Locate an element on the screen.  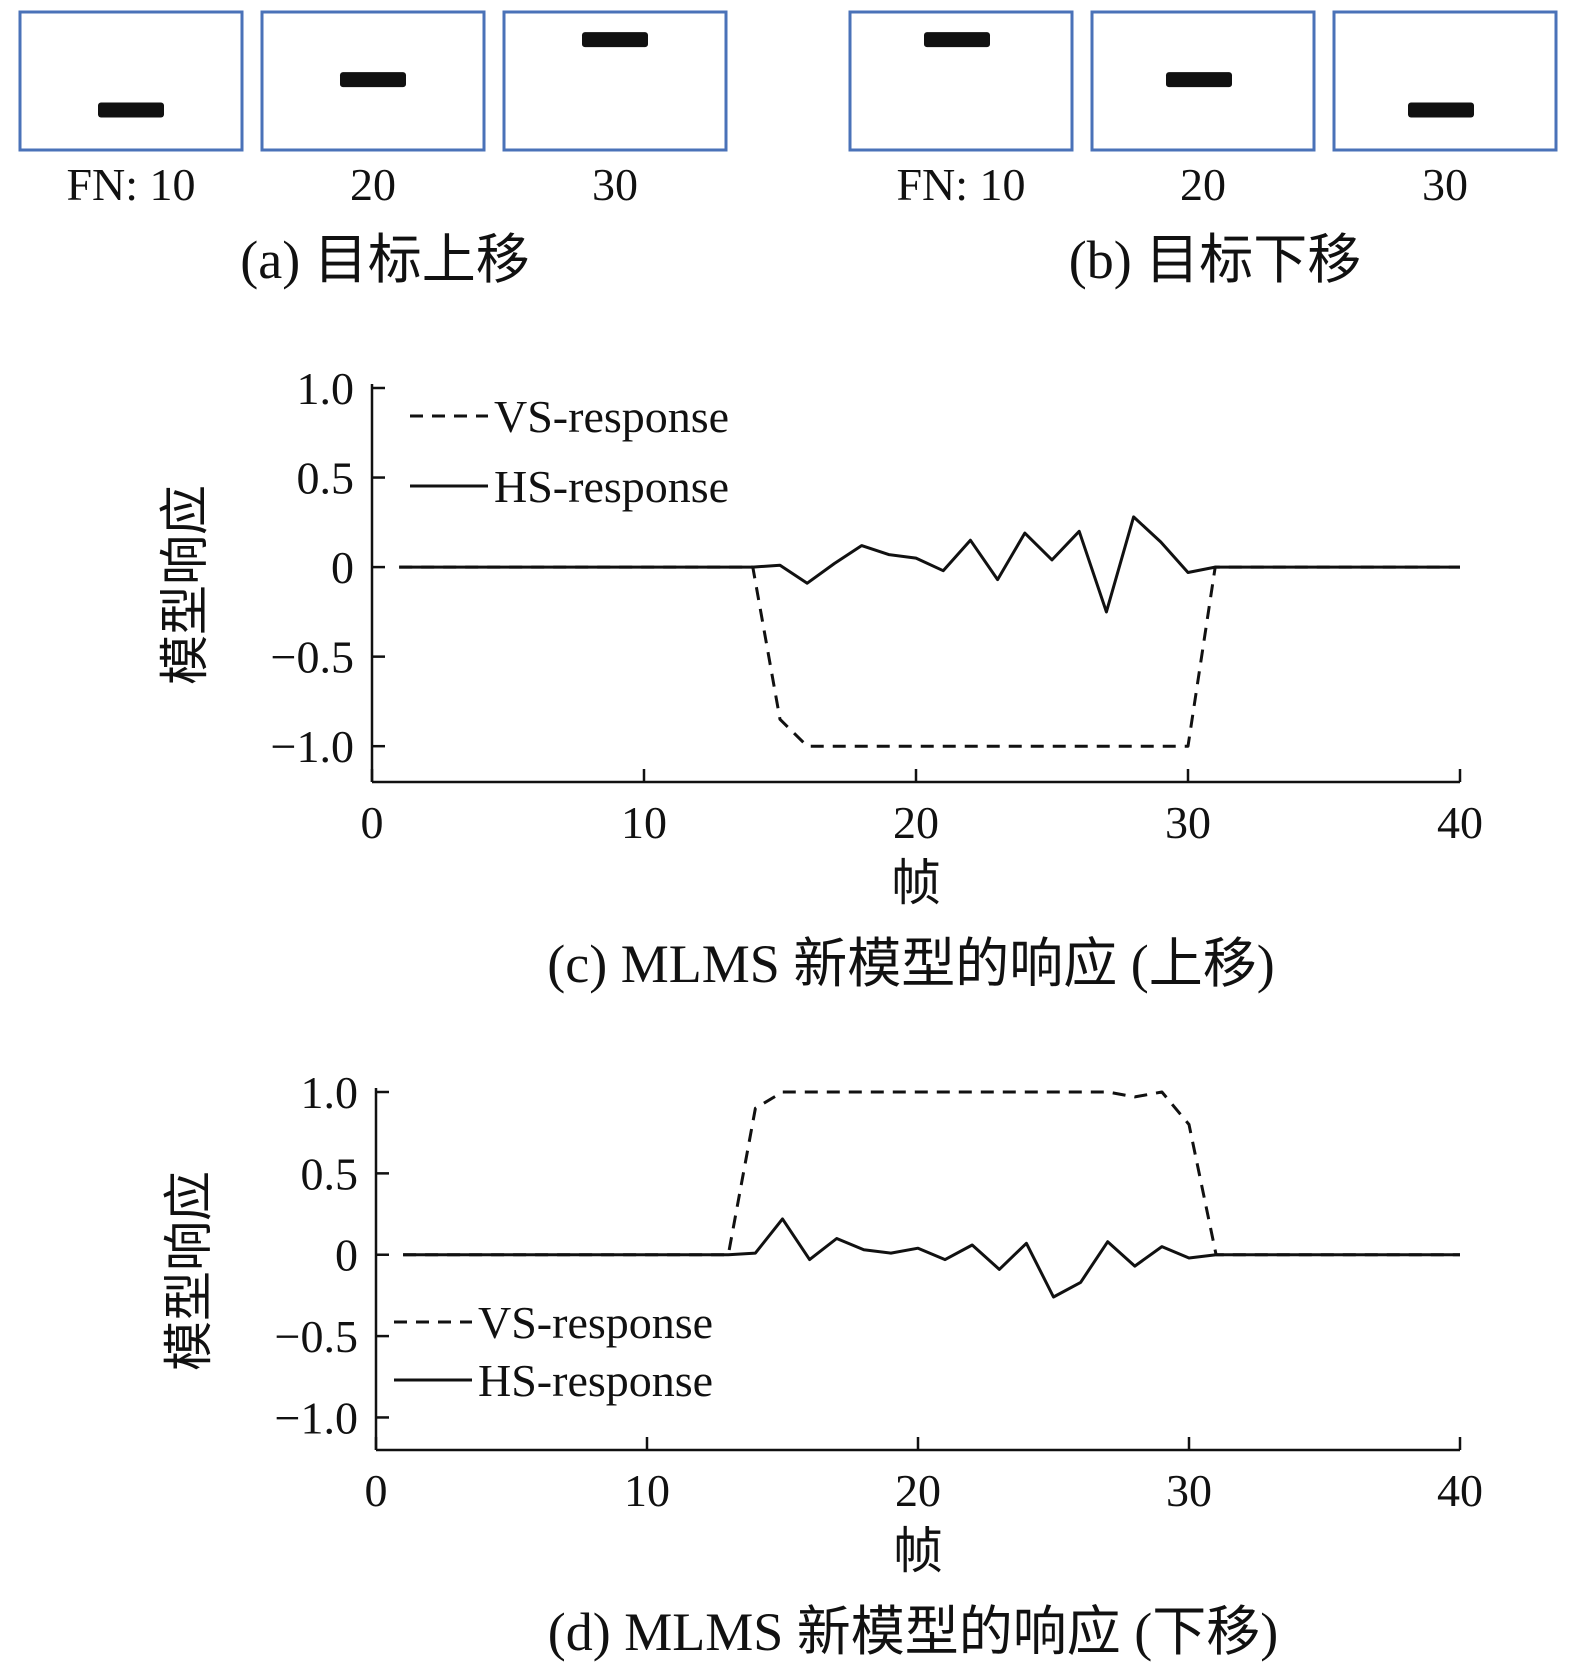
chart-caption: (d) MLMS 新模型的响应 (下移) is located at coordinates (913, 1632).